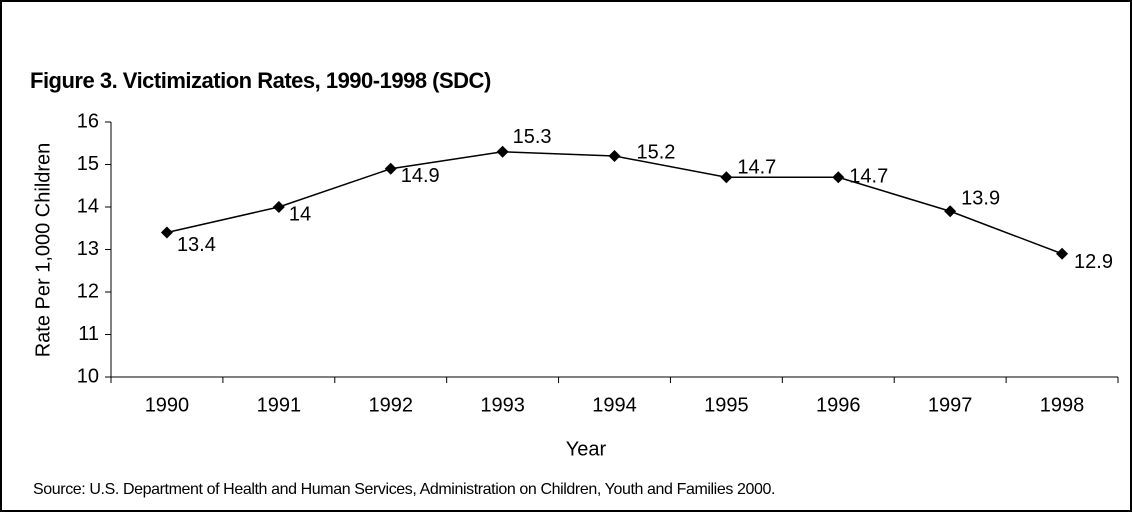 This screenshot has width=1132, height=512. I want to click on y-tick-label: 14, so click(88, 206).